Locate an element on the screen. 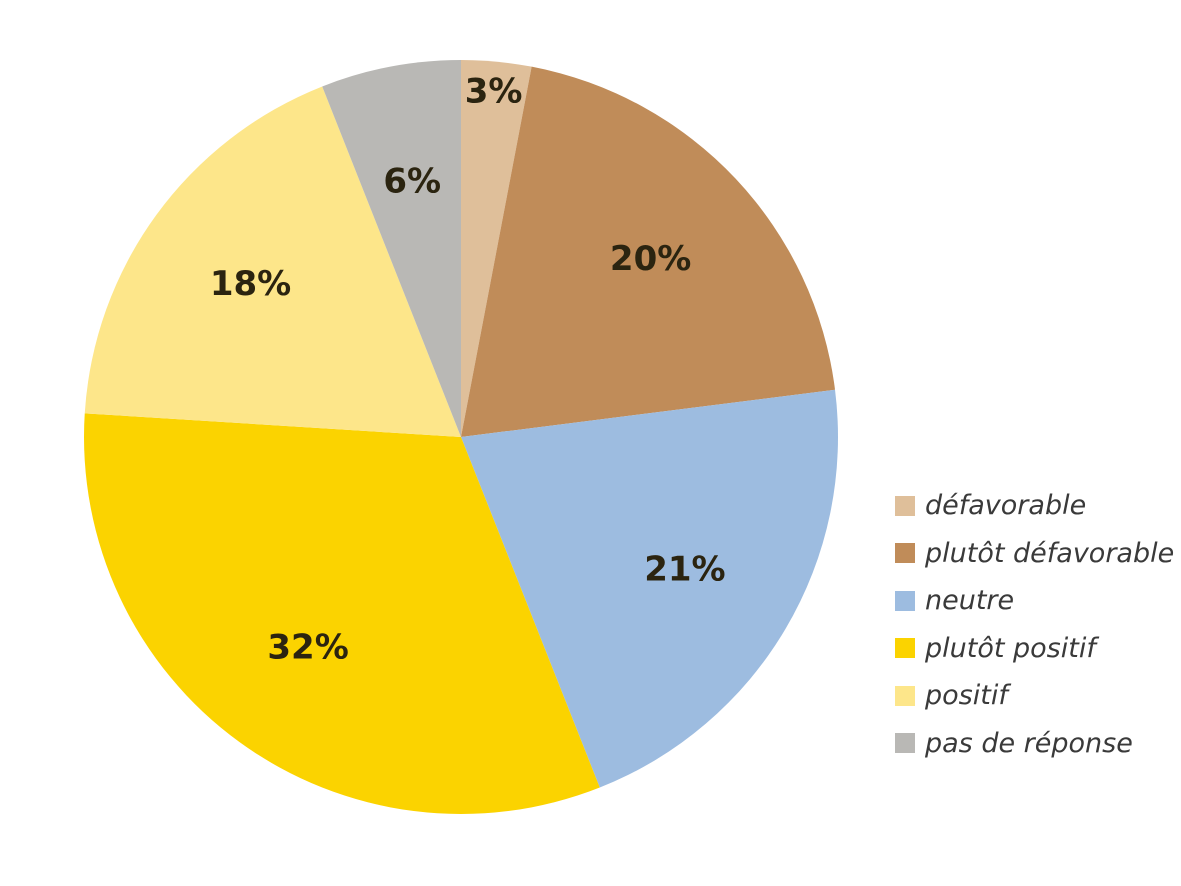 Image resolution: width=1181 pixels, height=886 pixels. legend-label-4: plutôt positif is located at coordinates (1010, 648).